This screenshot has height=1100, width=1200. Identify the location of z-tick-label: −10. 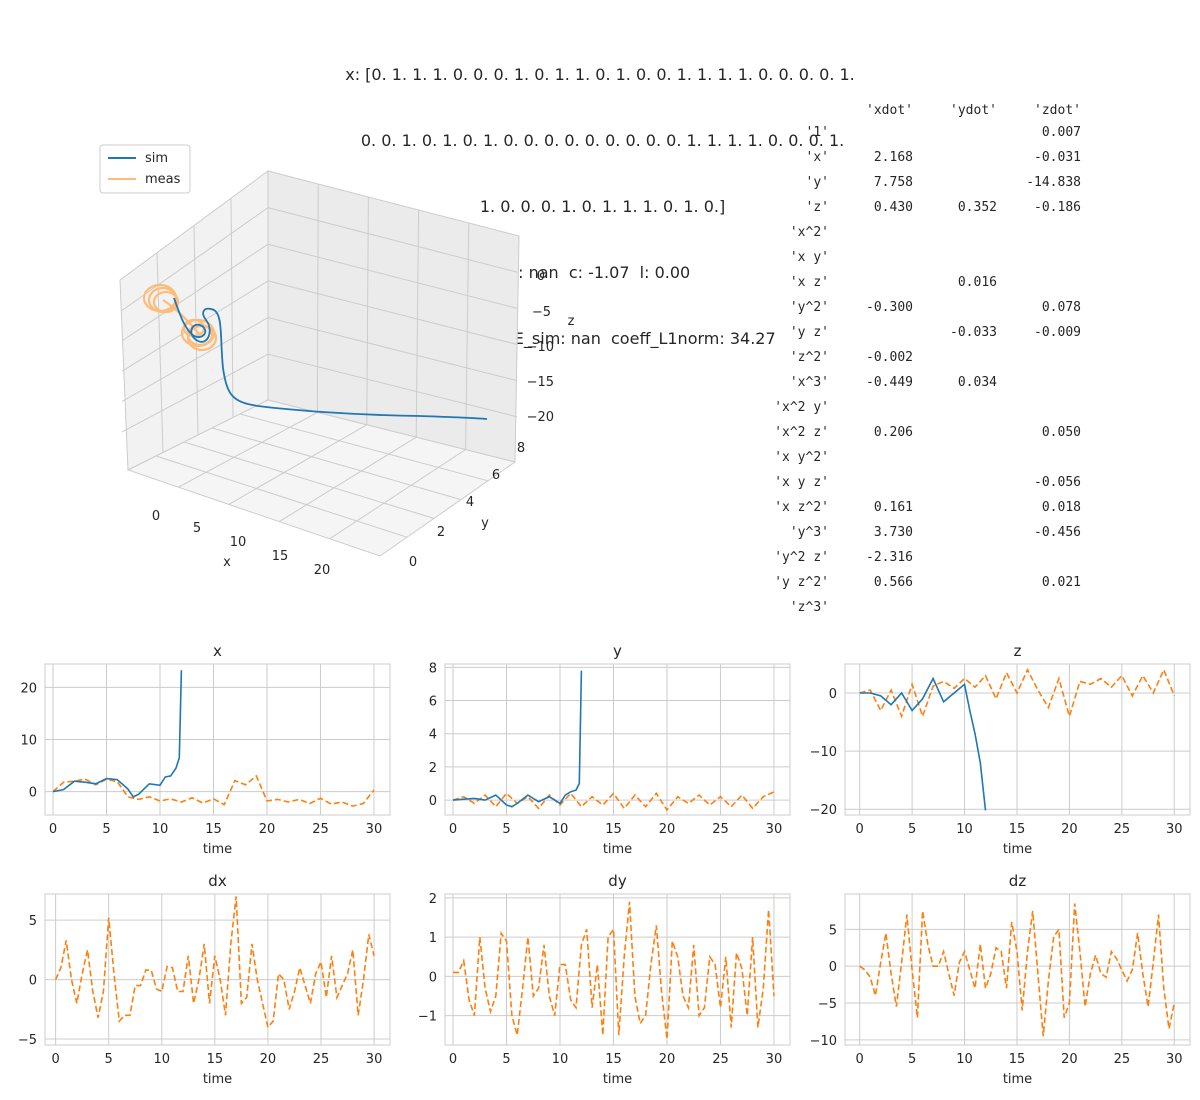
(540, 347).